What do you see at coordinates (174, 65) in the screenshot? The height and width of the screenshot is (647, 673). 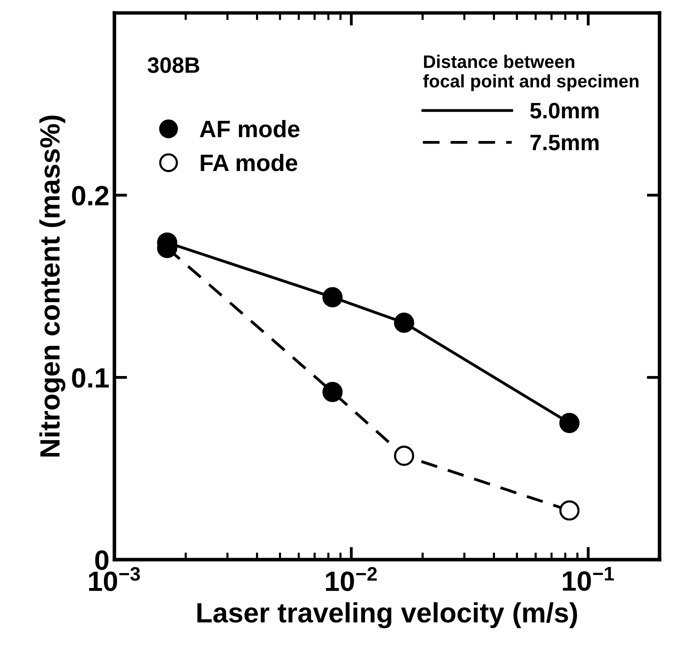 I see `annotation: 308B` at bounding box center [174, 65].